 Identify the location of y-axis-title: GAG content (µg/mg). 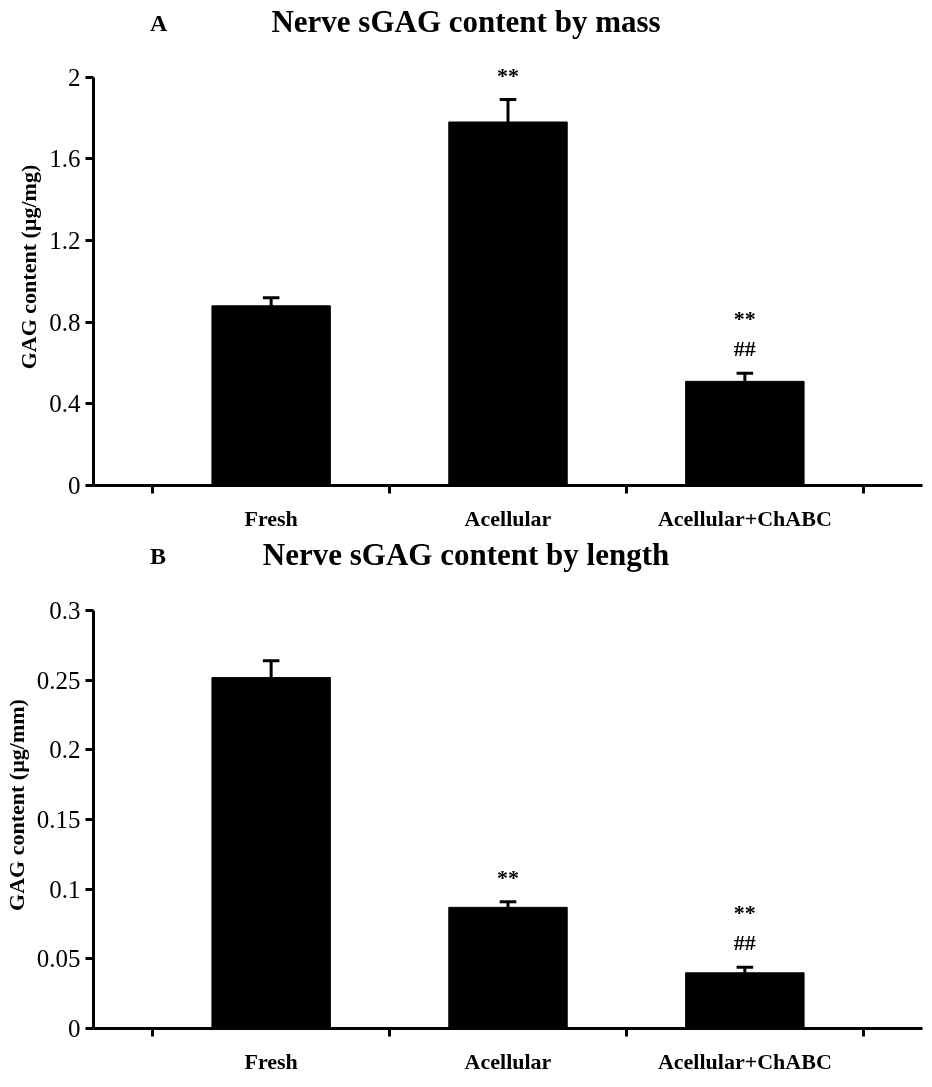
(29, 267).